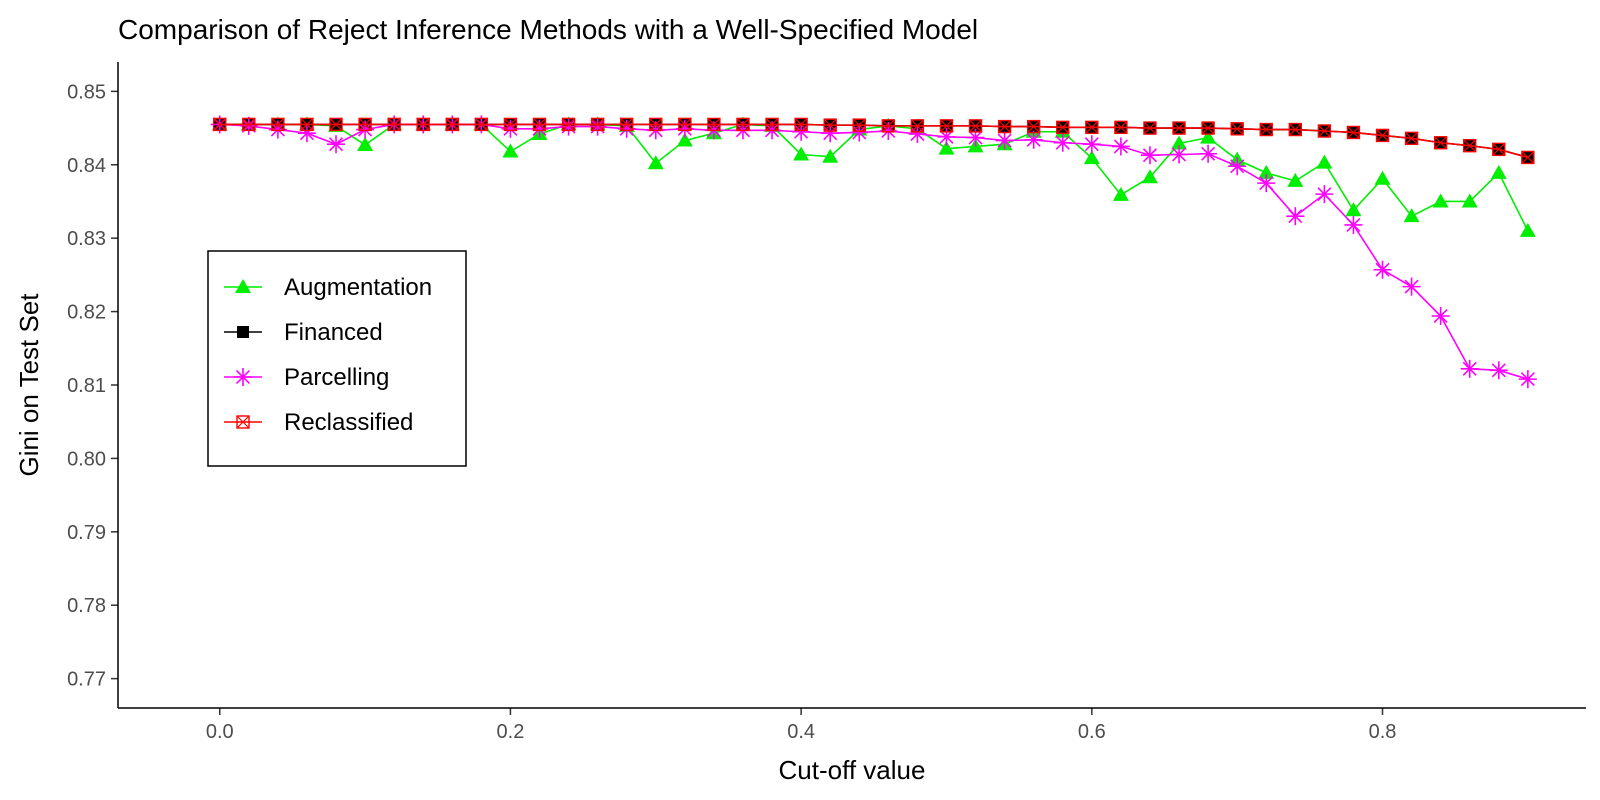  Describe the element at coordinates (86, 606) in the screenshot. I see `y-tick-label: 0.78` at that location.